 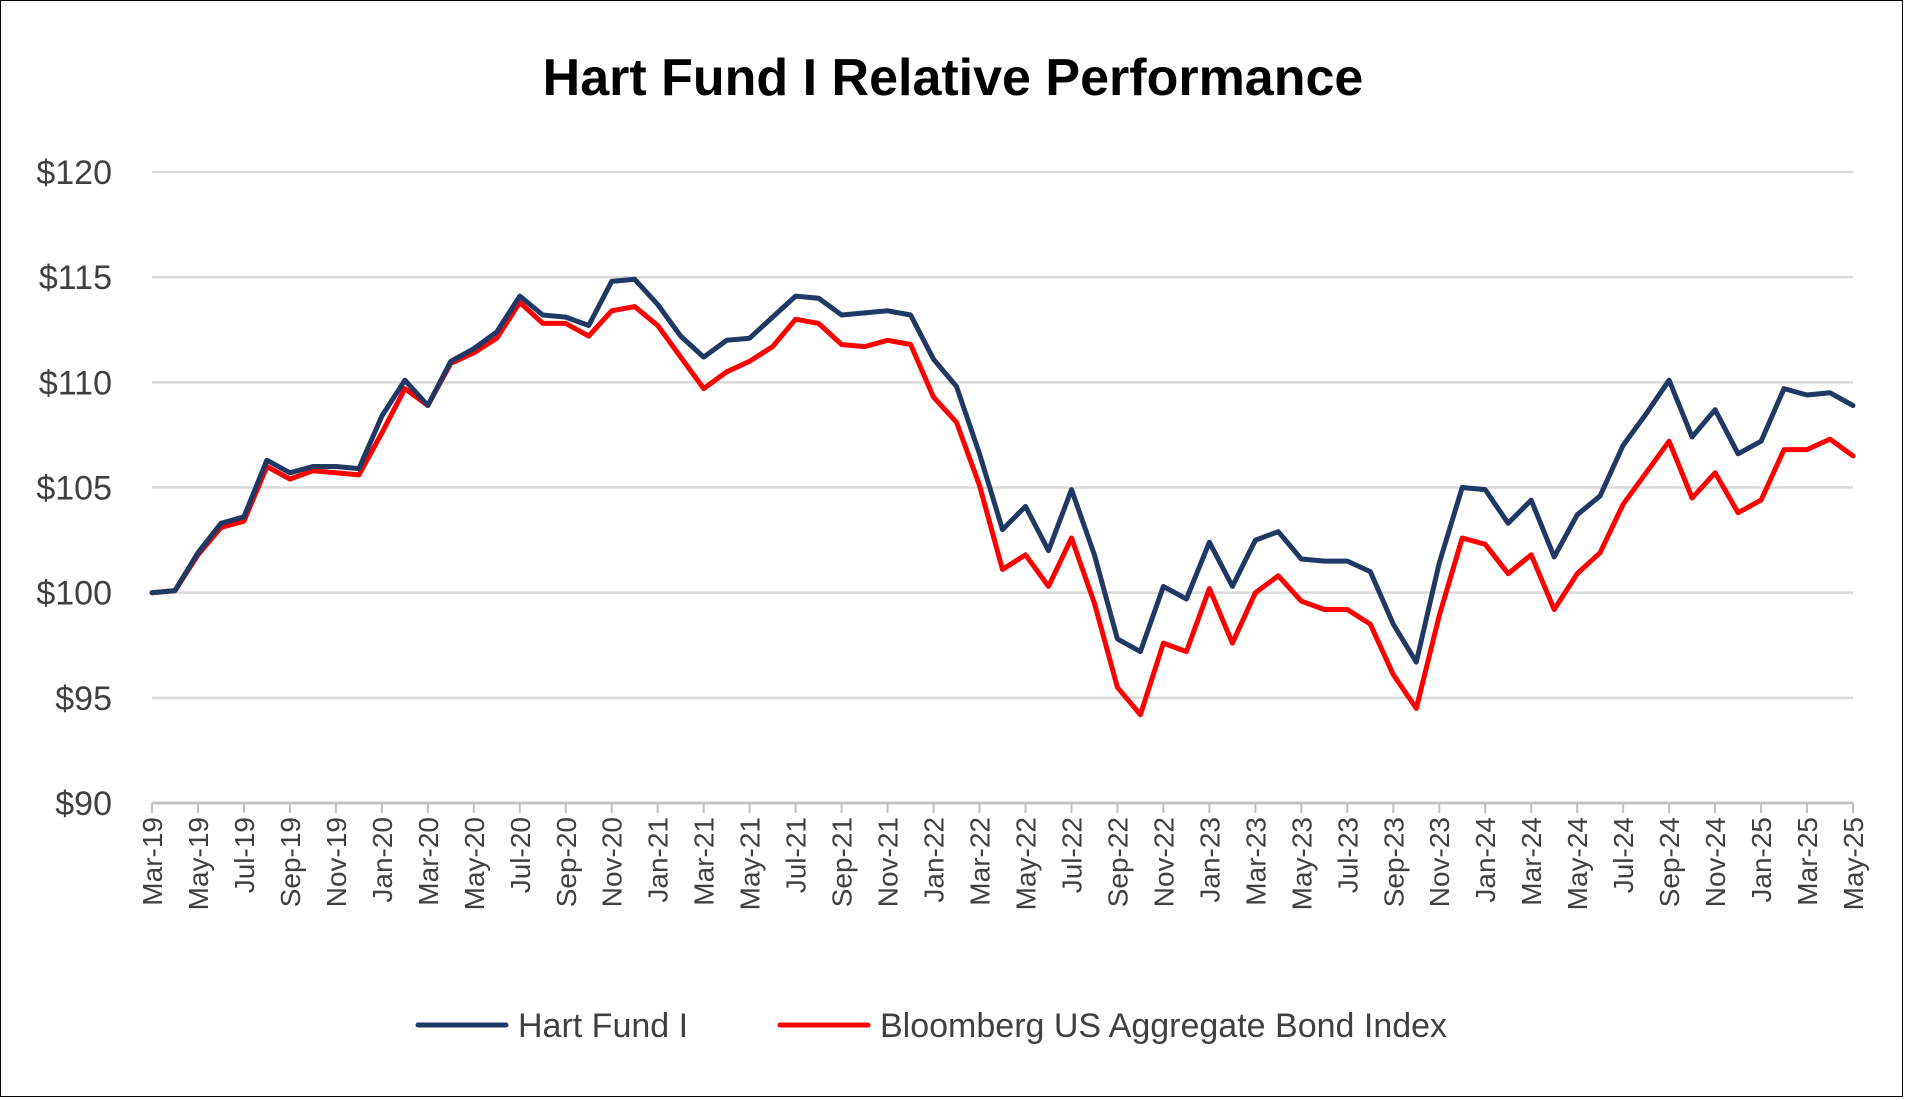 What do you see at coordinates (1439, 862) in the screenshot?
I see `x-tick-label: Nov-23` at bounding box center [1439, 862].